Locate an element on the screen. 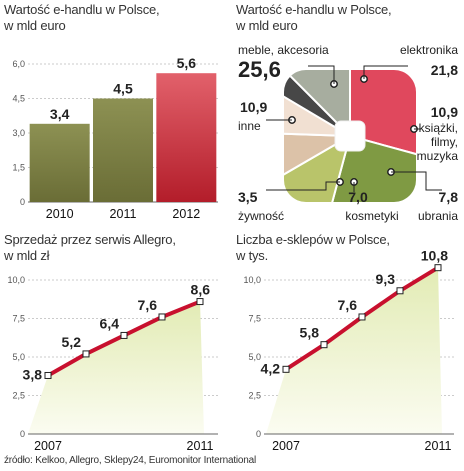 This screenshot has height=471, width=464. y-tick-label: 1,5 is located at coordinates (18, 168).